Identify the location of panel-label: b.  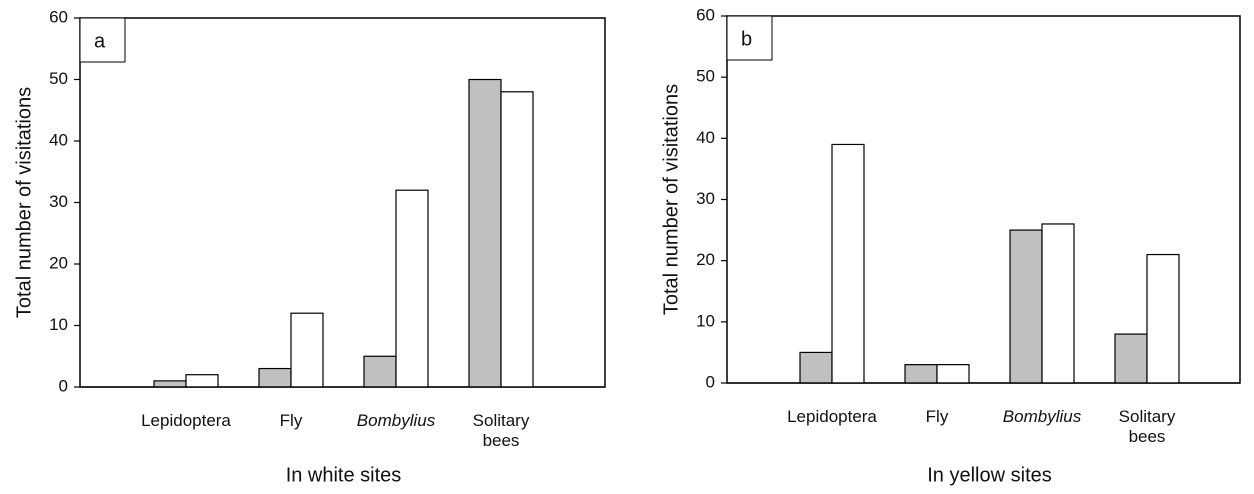
(746, 39).